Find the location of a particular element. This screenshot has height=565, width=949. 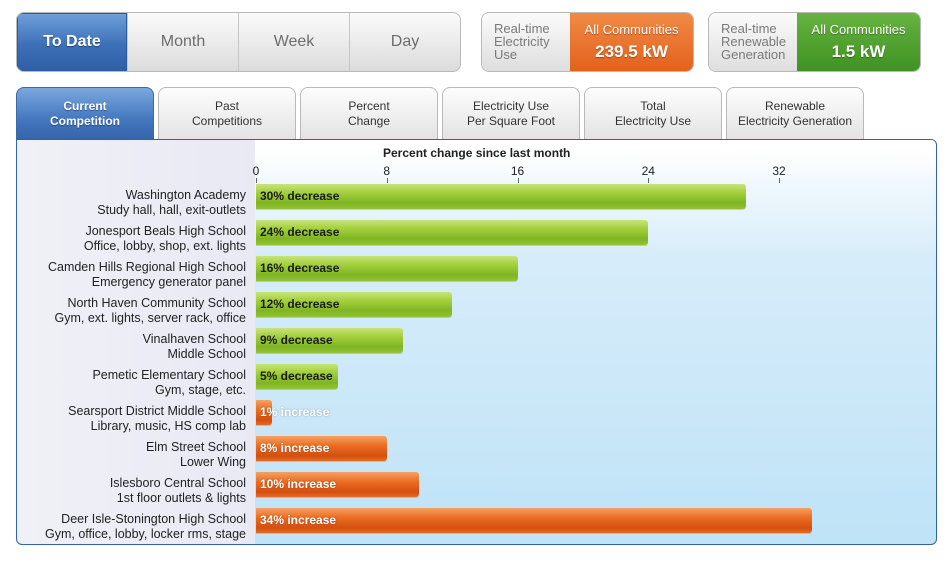

tab-label-line: Percent is located at coordinates (369, 106).